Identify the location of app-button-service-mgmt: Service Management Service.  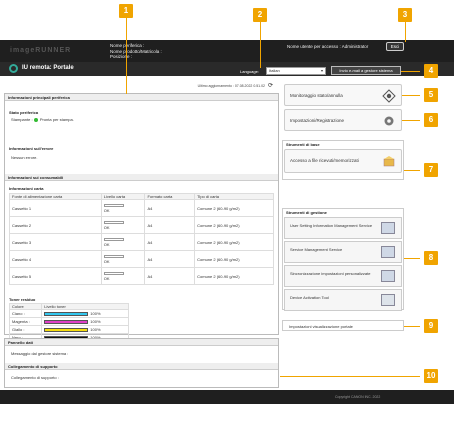
(343, 252).